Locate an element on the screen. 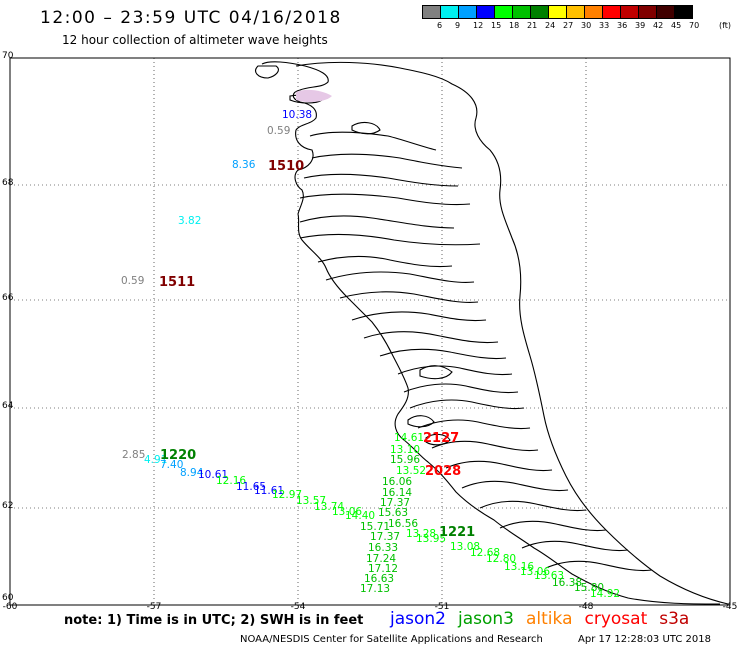 This screenshot has height=650, width=740. footer-timestamp: Apr 17 12:28:03 UTC 2018 is located at coordinates (644, 639).